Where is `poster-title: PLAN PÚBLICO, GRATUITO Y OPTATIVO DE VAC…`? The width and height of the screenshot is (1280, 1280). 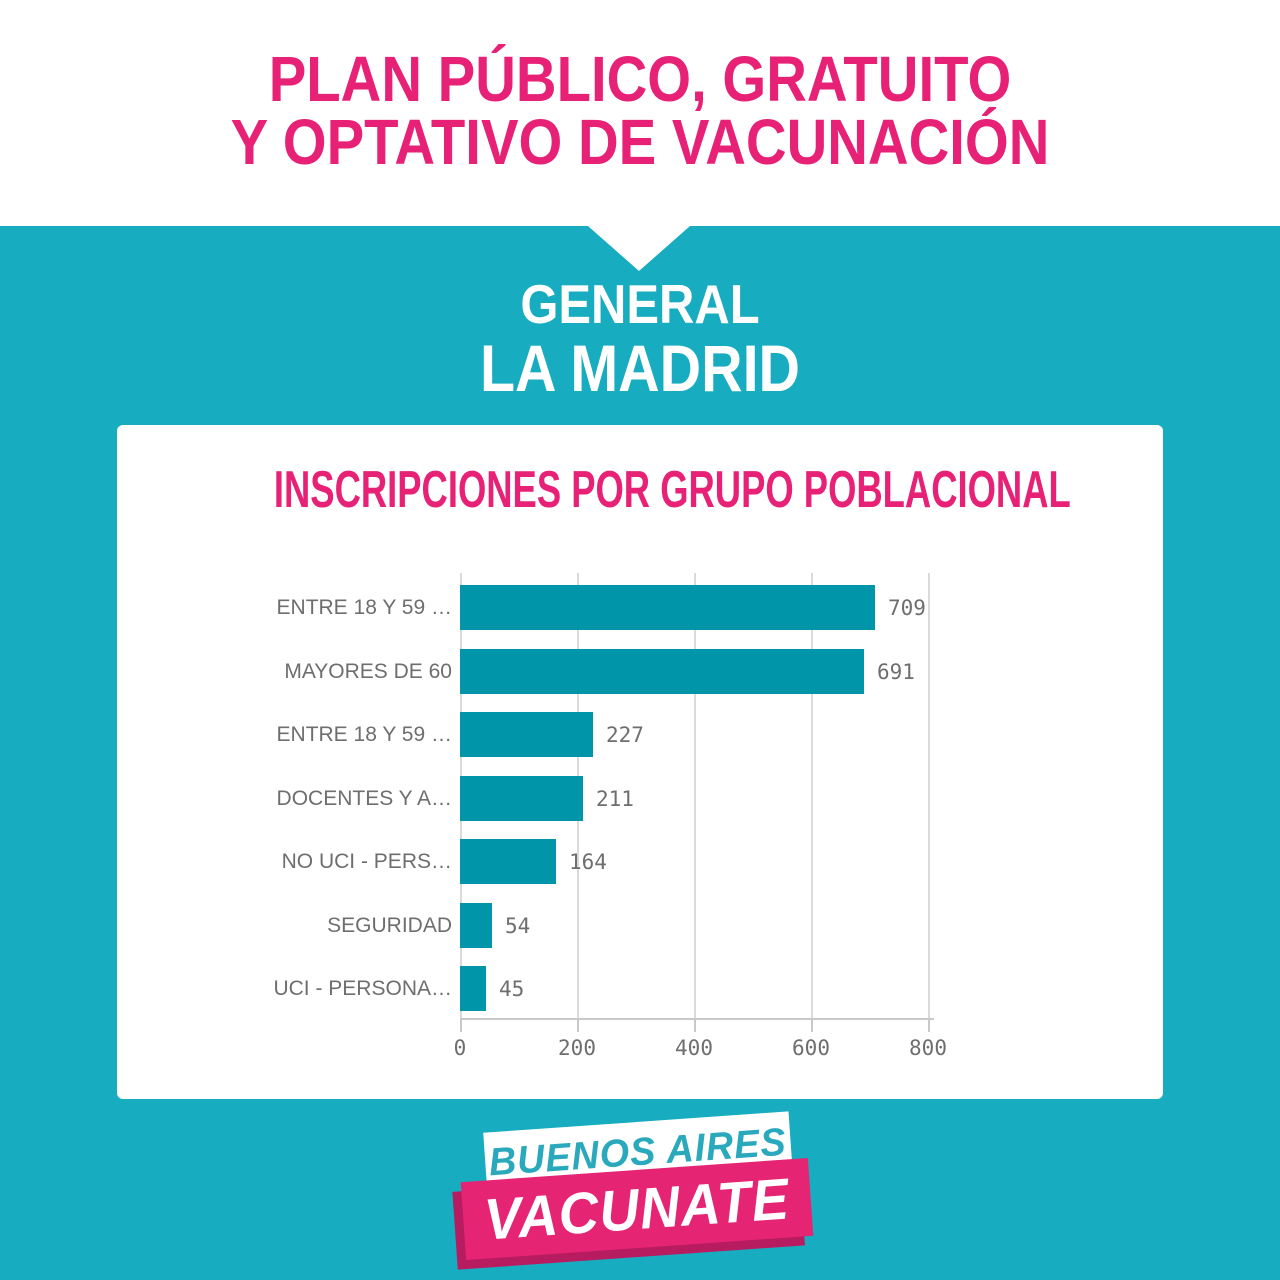
poster-title: PLAN PÚBLICO, GRATUITO Y OPTATIVO DE VAC… is located at coordinates (640, 110).